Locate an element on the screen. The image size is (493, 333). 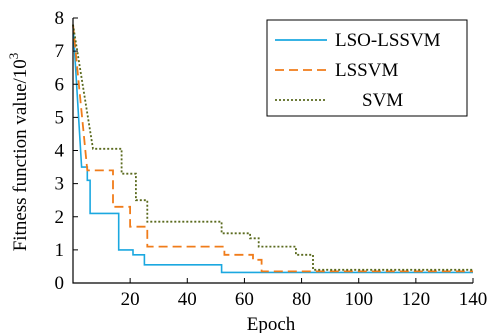
y-tick-label: 0 is located at coordinates (60, 283).